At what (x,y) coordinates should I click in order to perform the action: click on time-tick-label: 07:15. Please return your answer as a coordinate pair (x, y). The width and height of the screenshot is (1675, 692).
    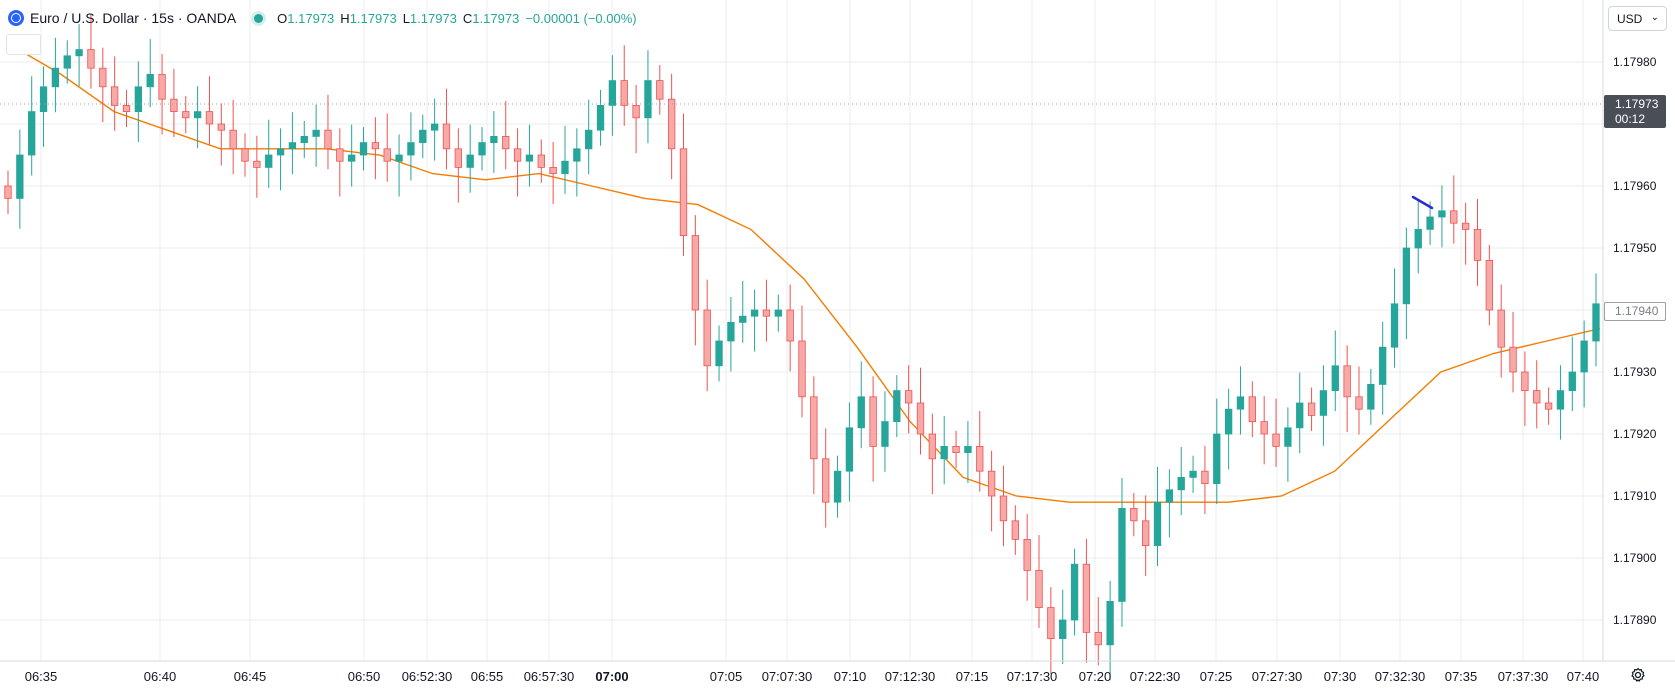
    Looking at the image, I should click on (972, 676).